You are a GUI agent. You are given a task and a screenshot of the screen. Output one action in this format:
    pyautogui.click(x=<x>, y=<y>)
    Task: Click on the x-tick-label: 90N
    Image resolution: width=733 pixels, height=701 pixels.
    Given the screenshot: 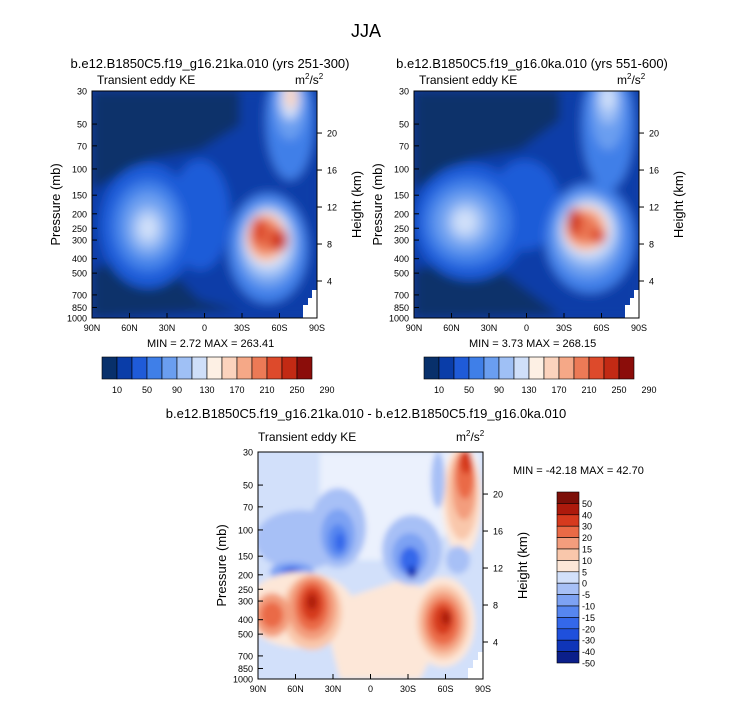 What is the action you would take?
    pyautogui.click(x=92, y=328)
    